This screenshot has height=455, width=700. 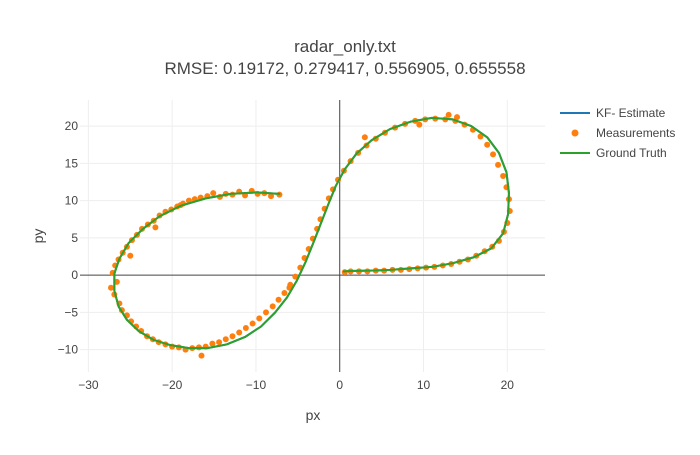 I want to click on legend-item-ground-truth: Ground Truth, so click(x=613, y=153).